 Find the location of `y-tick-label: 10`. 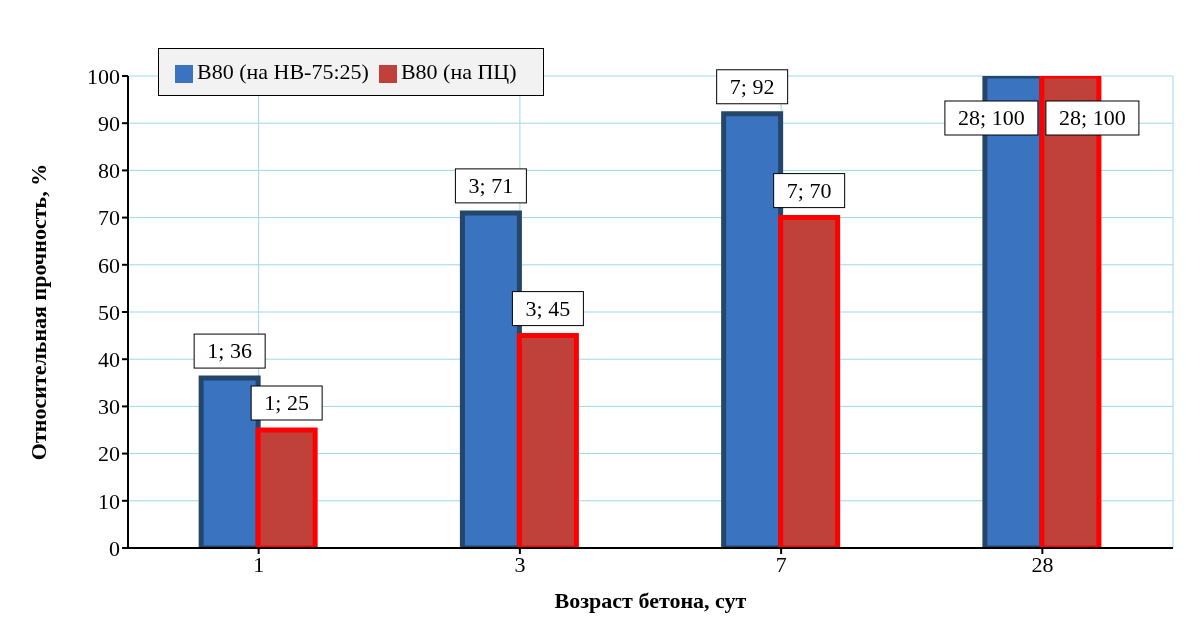

y-tick-label: 10 is located at coordinates (109, 501).